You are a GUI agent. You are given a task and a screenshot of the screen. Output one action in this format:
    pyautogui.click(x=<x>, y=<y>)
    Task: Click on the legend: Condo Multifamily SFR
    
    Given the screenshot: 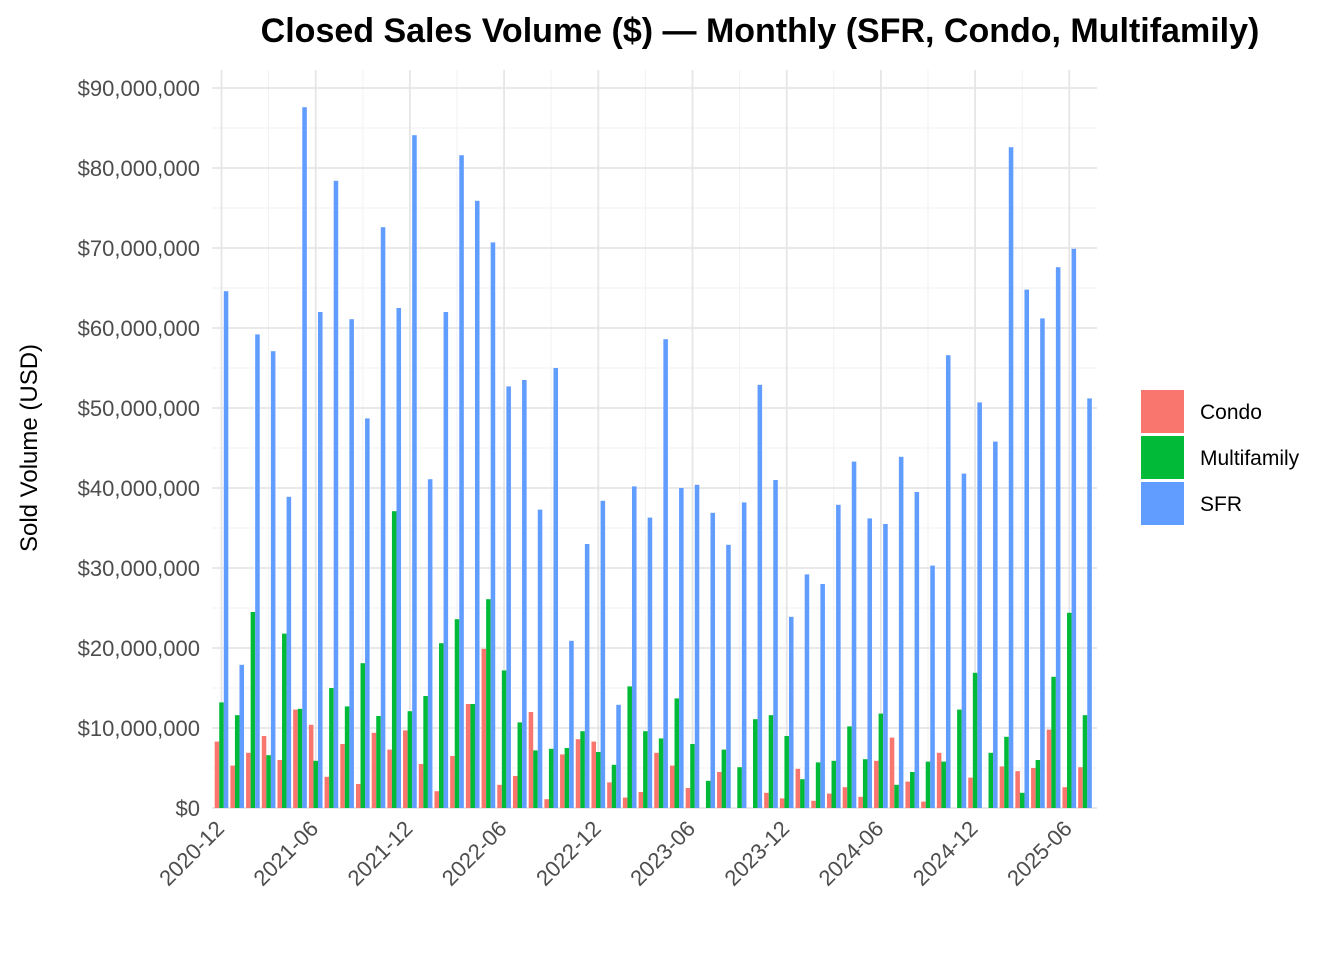 What is the action you would take?
    pyautogui.click(x=1220, y=457)
    